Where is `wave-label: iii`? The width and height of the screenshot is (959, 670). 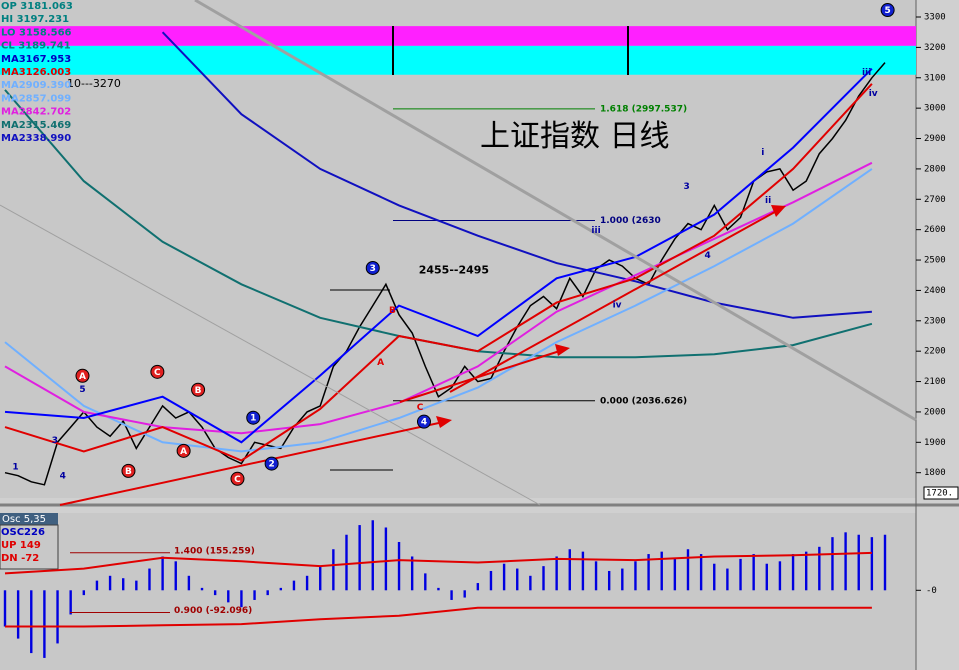
wave-label: iii is located at coordinates (595, 231).